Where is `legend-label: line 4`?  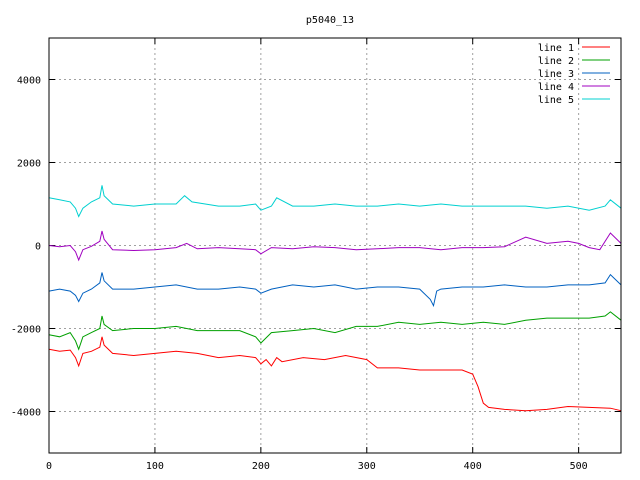 legend-label: line 4 is located at coordinates (556, 87).